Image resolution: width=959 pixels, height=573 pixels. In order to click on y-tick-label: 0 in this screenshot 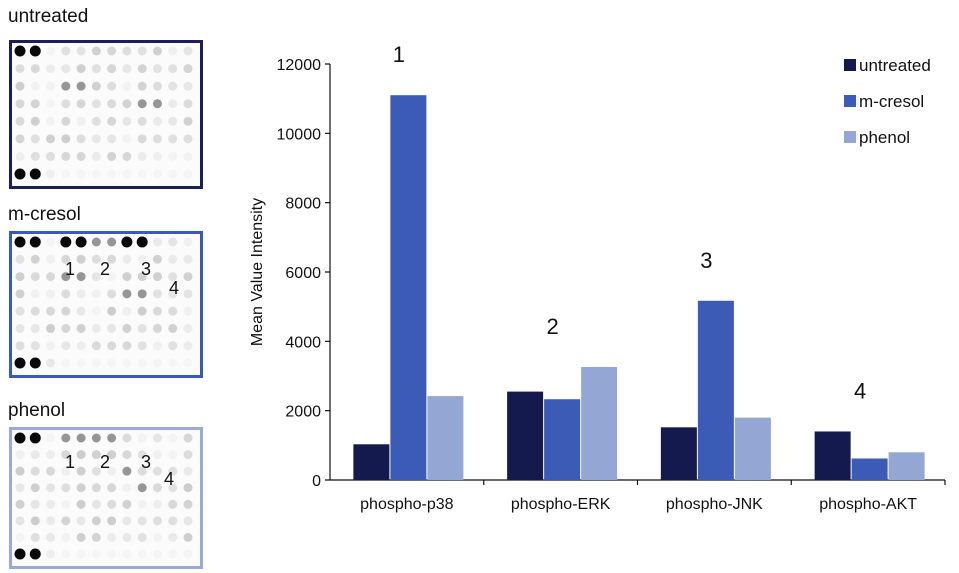, I will do `click(316, 481)`.